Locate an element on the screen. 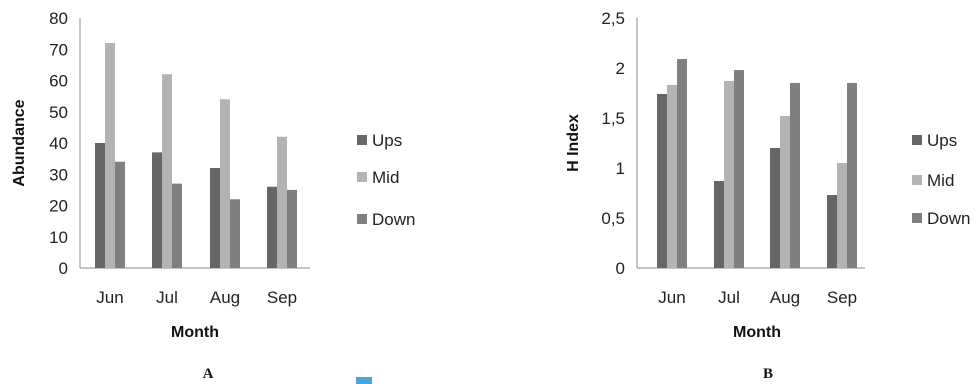 The height and width of the screenshot is (384, 980). y-tick-label: 1 is located at coordinates (620, 168).